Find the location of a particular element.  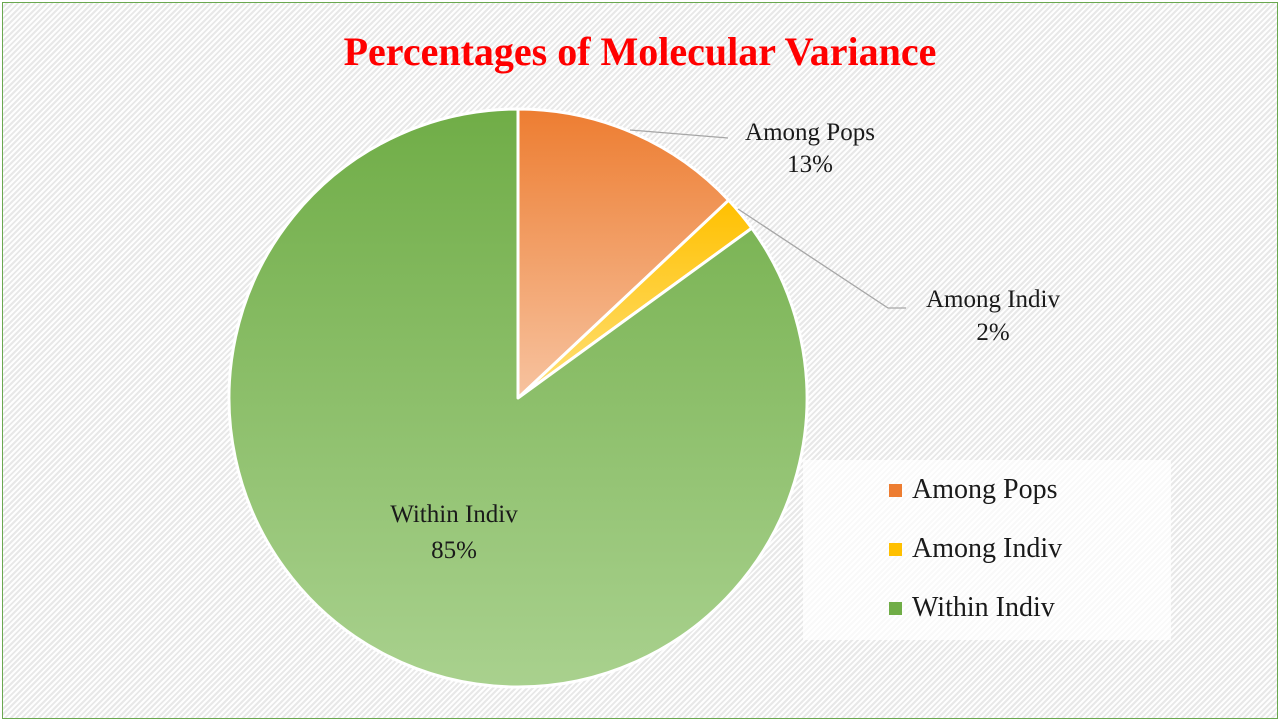

legend-swatch-within-indiv is located at coordinates (895, 608).